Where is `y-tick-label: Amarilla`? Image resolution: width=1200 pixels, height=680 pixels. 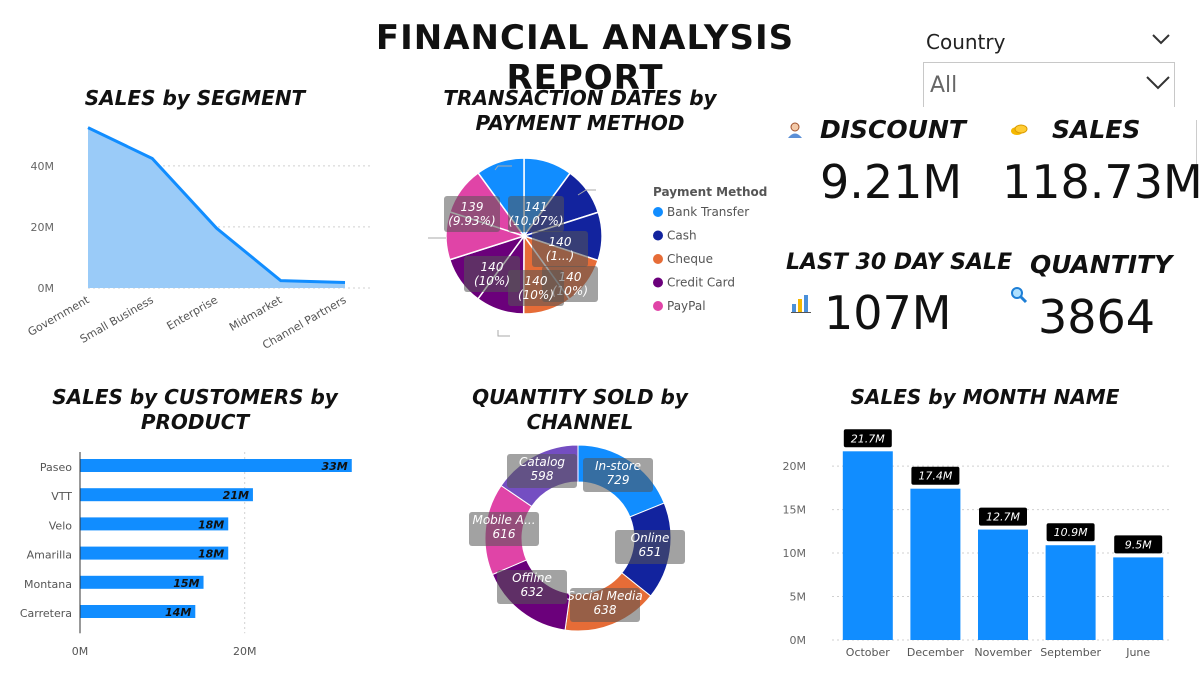
y-tick-label: Amarilla is located at coordinates (49, 555).